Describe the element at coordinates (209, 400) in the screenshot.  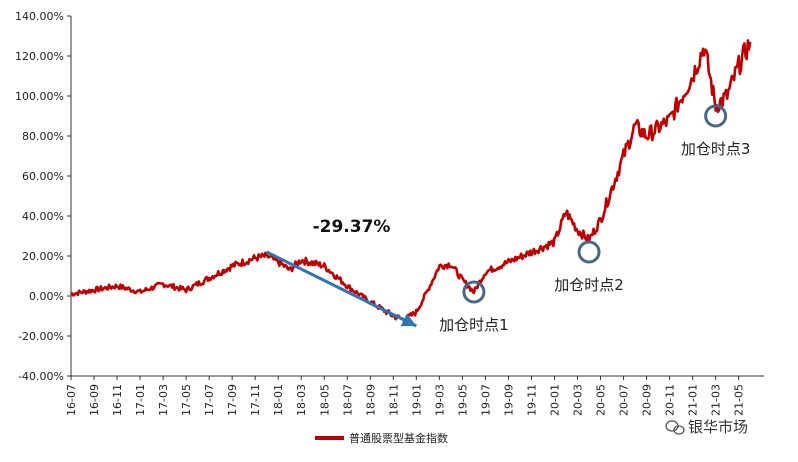
I see `x-tick-label: 17-07` at that location.